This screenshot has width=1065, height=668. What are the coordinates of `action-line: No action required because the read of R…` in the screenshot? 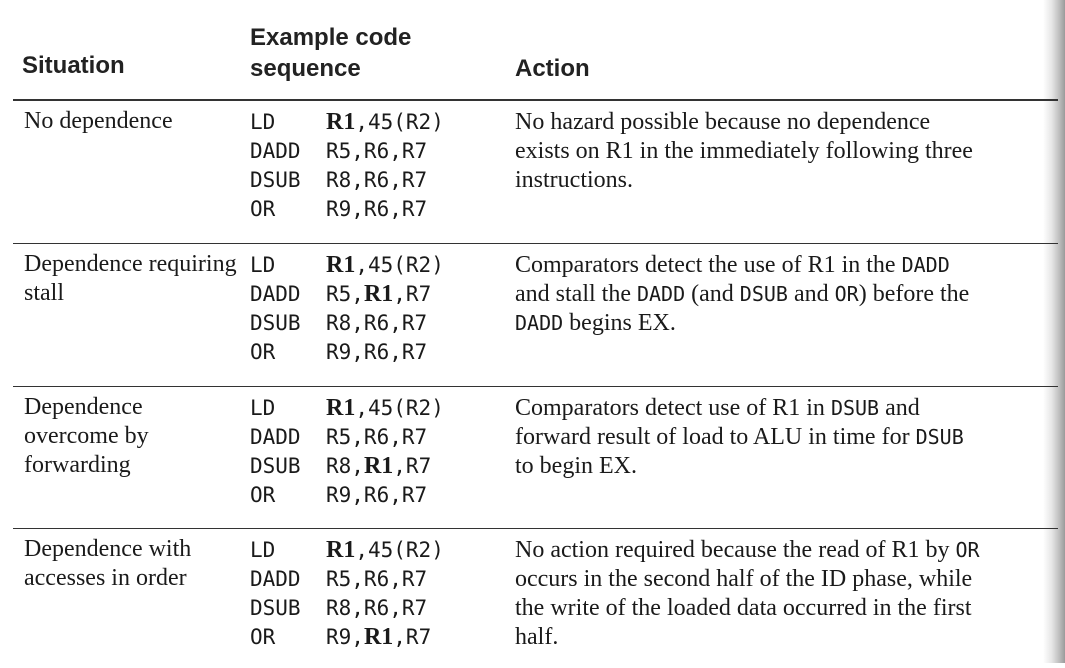 It's located at (787, 550).